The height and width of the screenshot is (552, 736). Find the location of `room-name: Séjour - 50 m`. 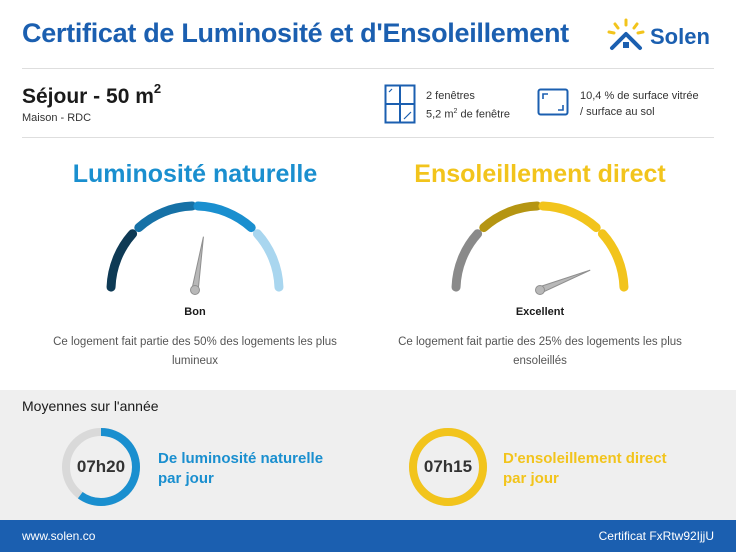

room-name: Séjour - 50 m is located at coordinates (88, 96).